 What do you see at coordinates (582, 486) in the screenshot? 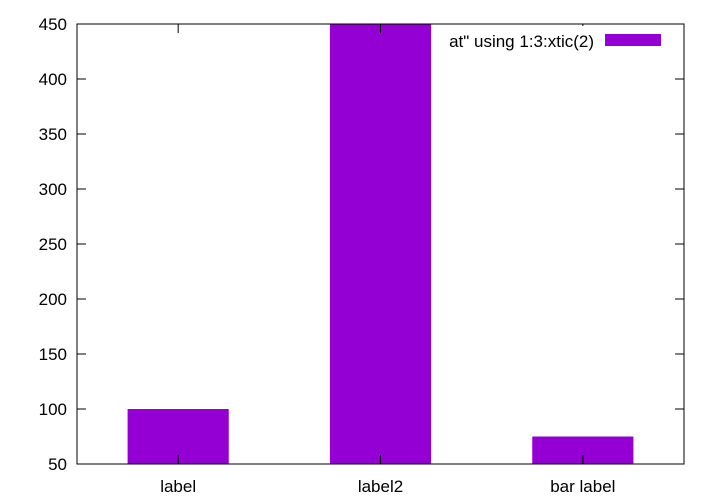
I see `x-tick-label-bar-label: bar label` at bounding box center [582, 486].